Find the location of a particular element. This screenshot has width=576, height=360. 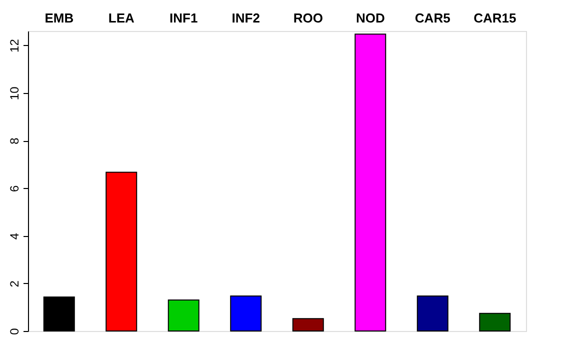

x-tick-label: NOD is located at coordinates (370, 18).